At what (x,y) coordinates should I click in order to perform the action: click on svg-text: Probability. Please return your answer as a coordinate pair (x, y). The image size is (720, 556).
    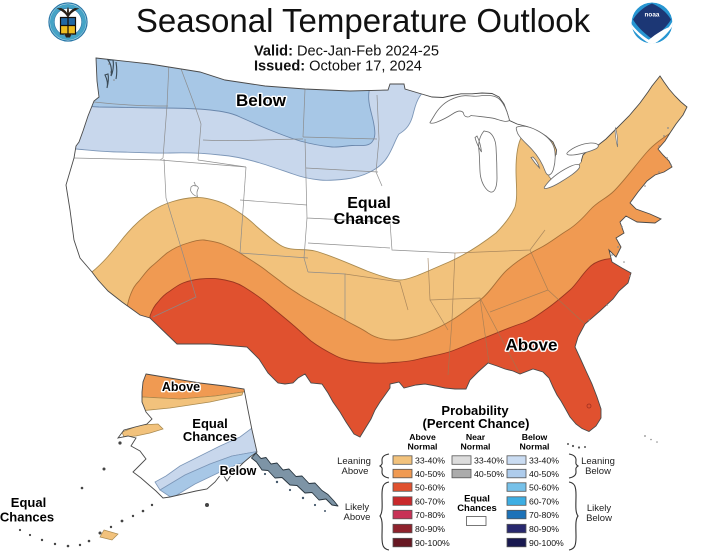
    Looking at the image, I should click on (475, 410).